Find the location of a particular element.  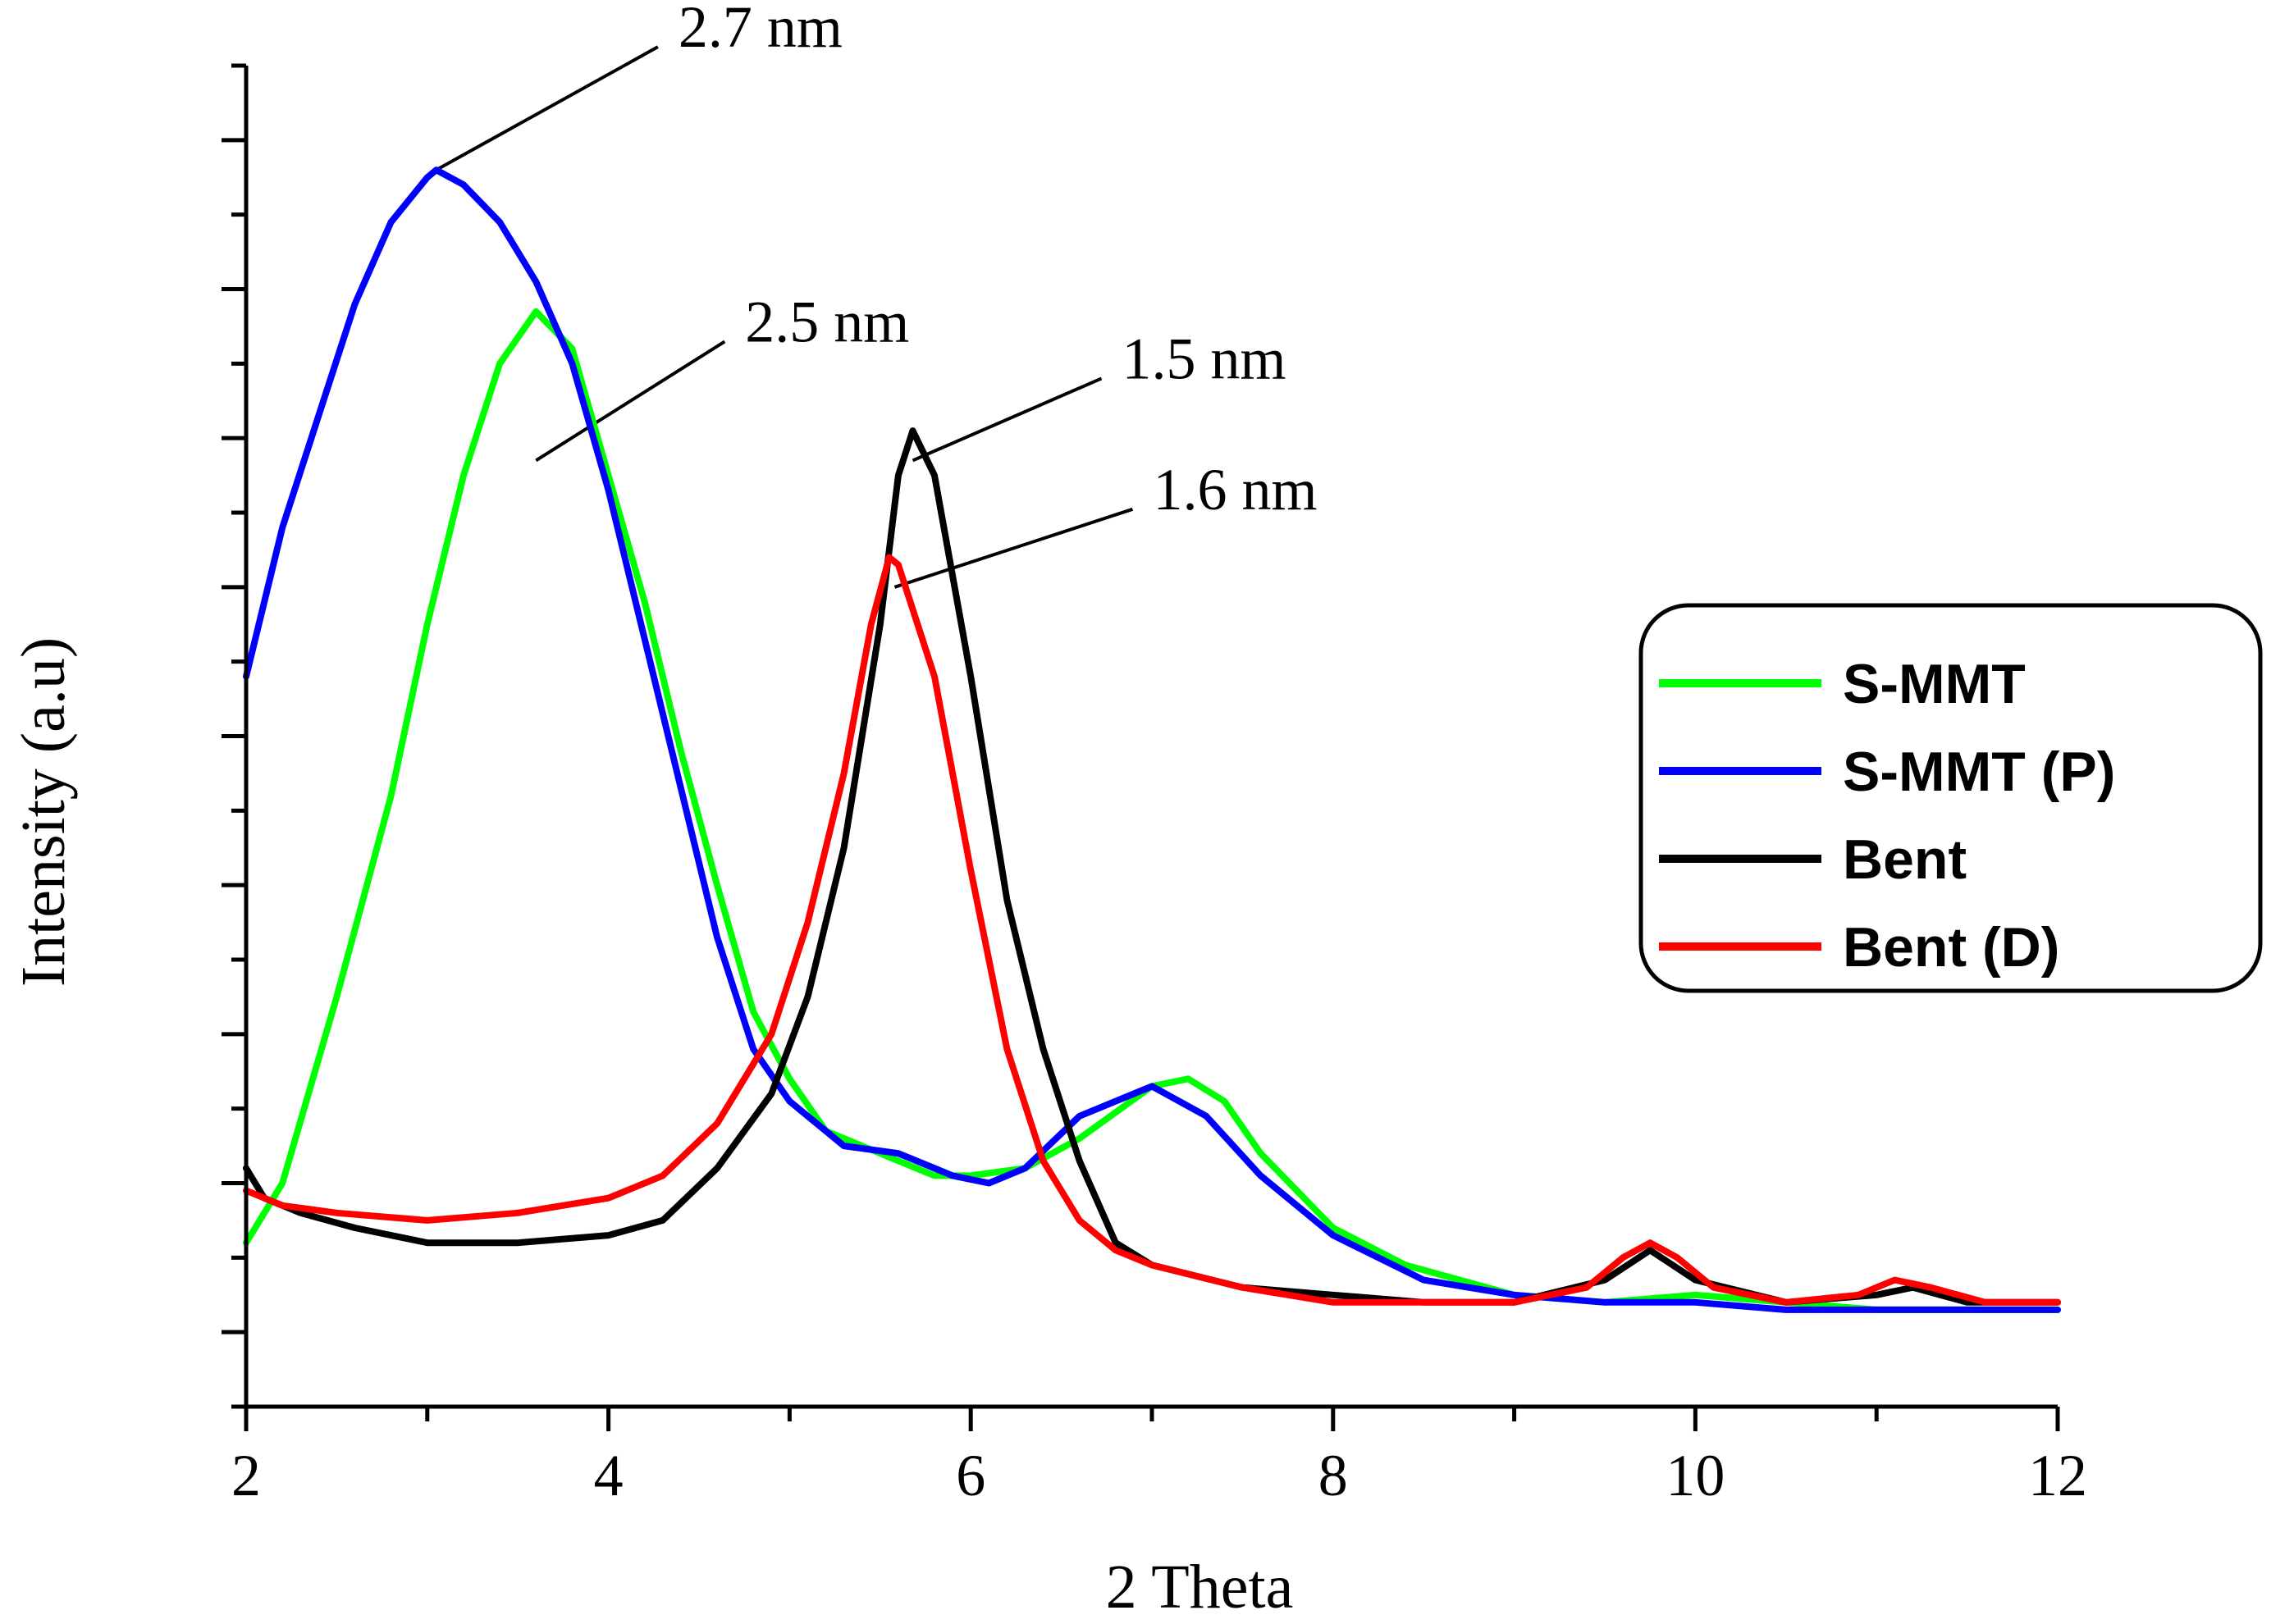

annotation-label: 1.6 nm is located at coordinates (1235, 489).